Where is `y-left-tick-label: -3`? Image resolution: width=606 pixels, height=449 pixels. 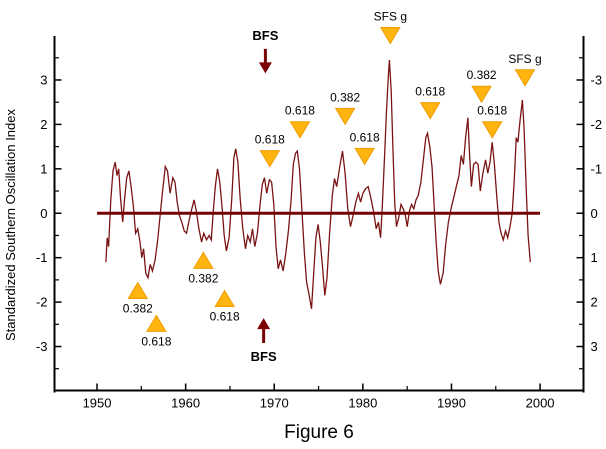 y-left-tick-label: -3 is located at coordinates (42, 346).